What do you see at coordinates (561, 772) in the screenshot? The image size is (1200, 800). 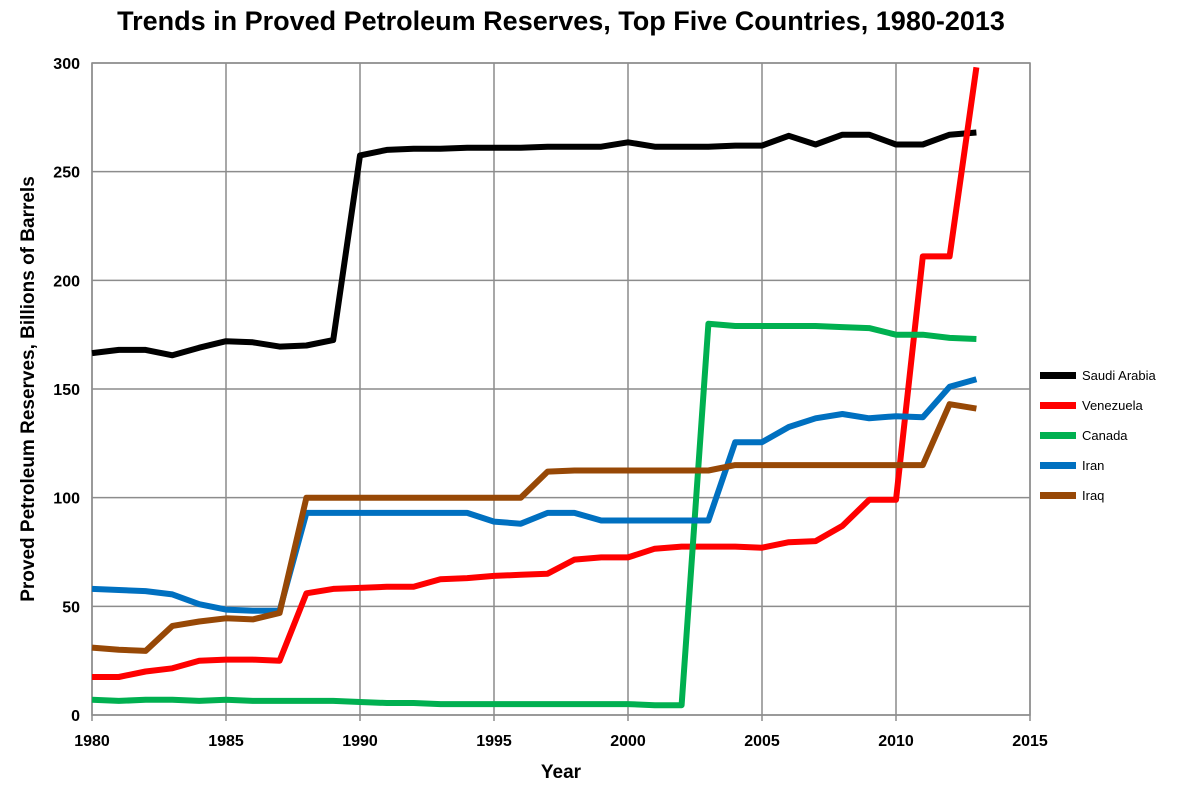 I see `x-axis-title: Year` at bounding box center [561, 772].